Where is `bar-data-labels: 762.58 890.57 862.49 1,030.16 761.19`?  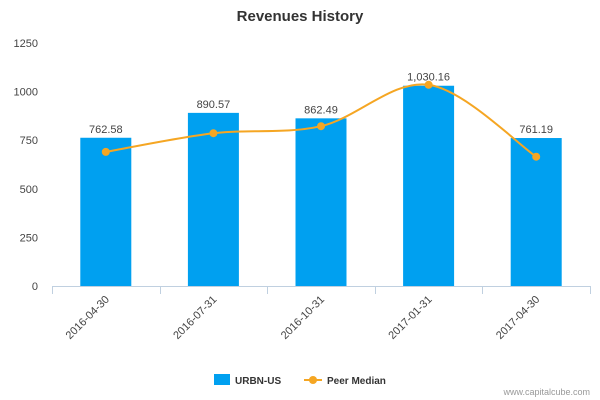 bar-data-labels: 762.58 890.57 862.49 1,030.16 761.19 is located at coordinates (321, 104).